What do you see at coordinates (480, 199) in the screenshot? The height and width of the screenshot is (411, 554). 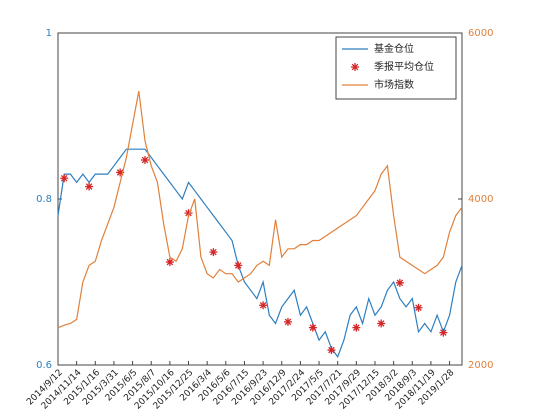 I see `y2-tick-label: 4000` at bounding box center [480, 199].